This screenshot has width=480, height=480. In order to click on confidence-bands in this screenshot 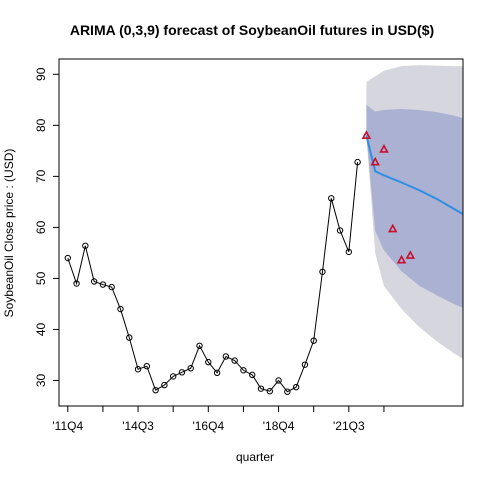, I will do `click(414, 212)`.